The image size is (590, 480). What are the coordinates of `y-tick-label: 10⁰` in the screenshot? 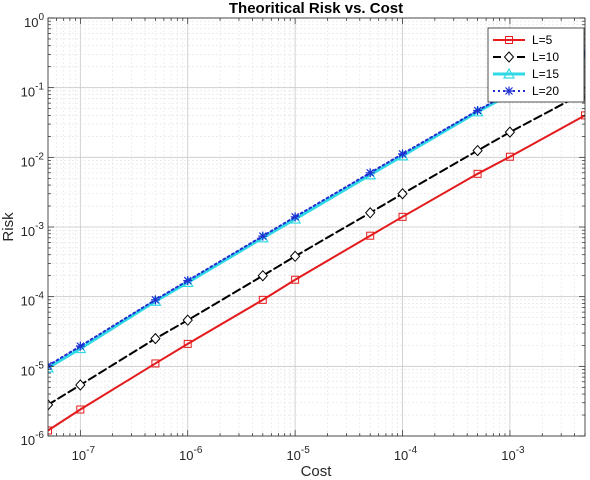 It's located at (34, 21).